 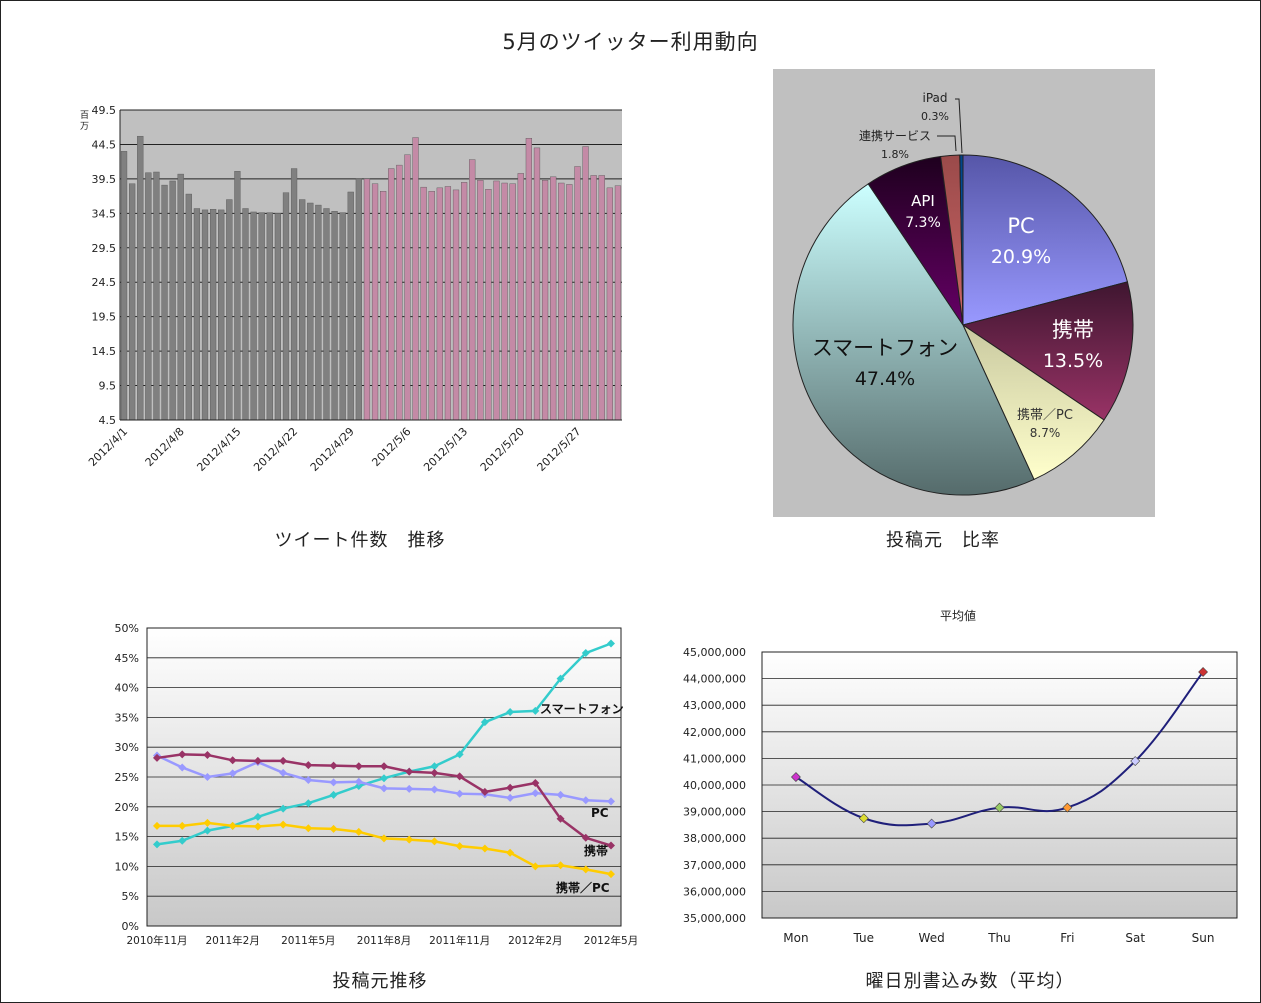 I want to click on x-tick-label: 2011年5月, so click(x=308, y=940).